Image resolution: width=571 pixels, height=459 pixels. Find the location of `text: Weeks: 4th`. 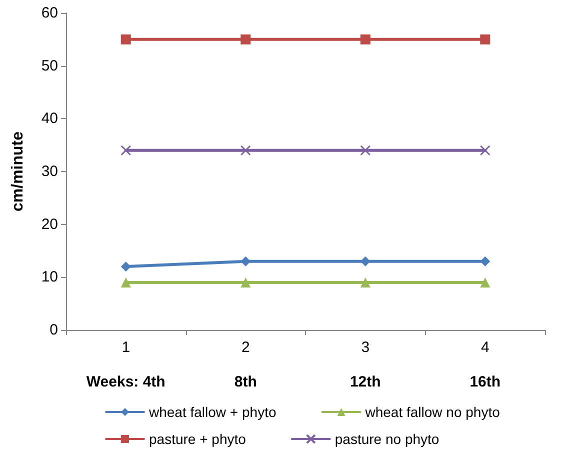

text: Weeks: 4th is located at coordinates (126, 382).